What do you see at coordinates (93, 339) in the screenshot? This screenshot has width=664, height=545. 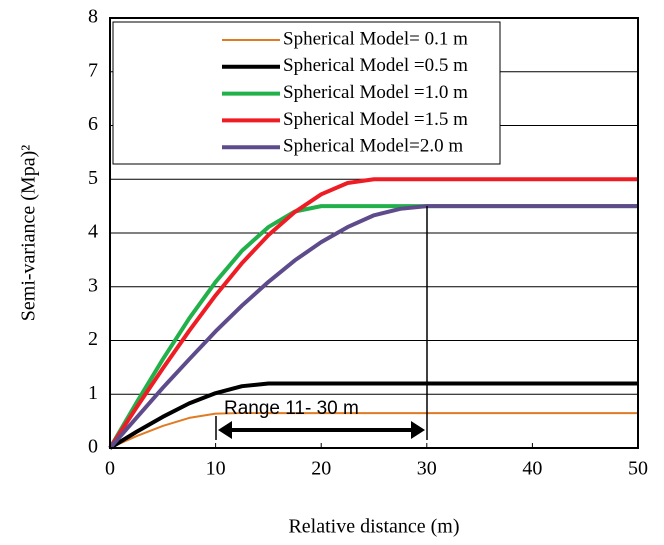 I see `y-tick-label: 2` at bounding box center [93, 339].